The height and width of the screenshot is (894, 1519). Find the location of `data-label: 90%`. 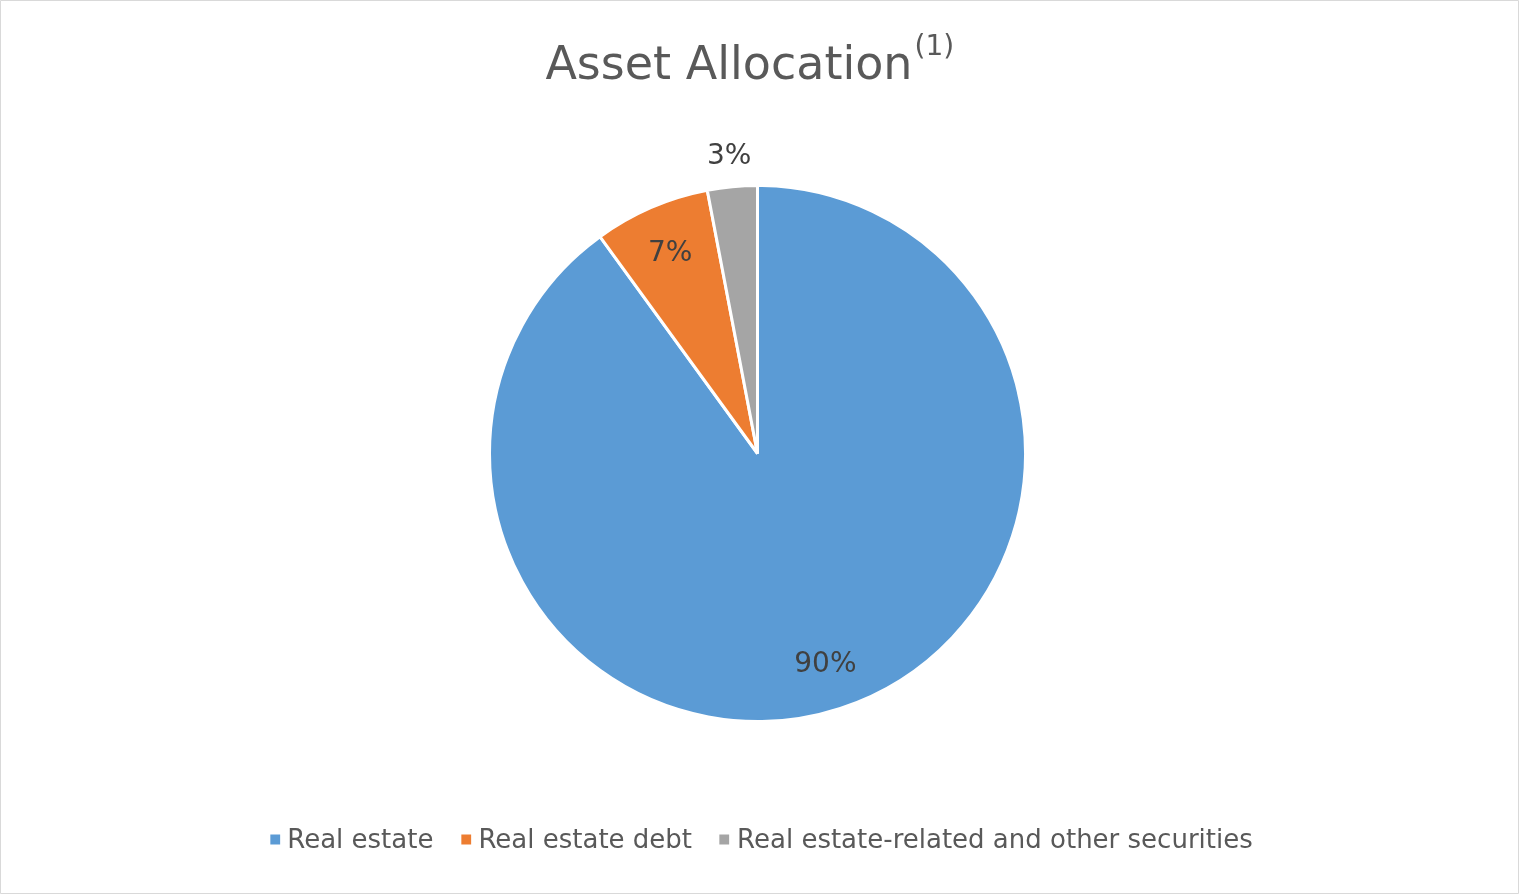

data-label: 90% is located at coordinates (825, 662).